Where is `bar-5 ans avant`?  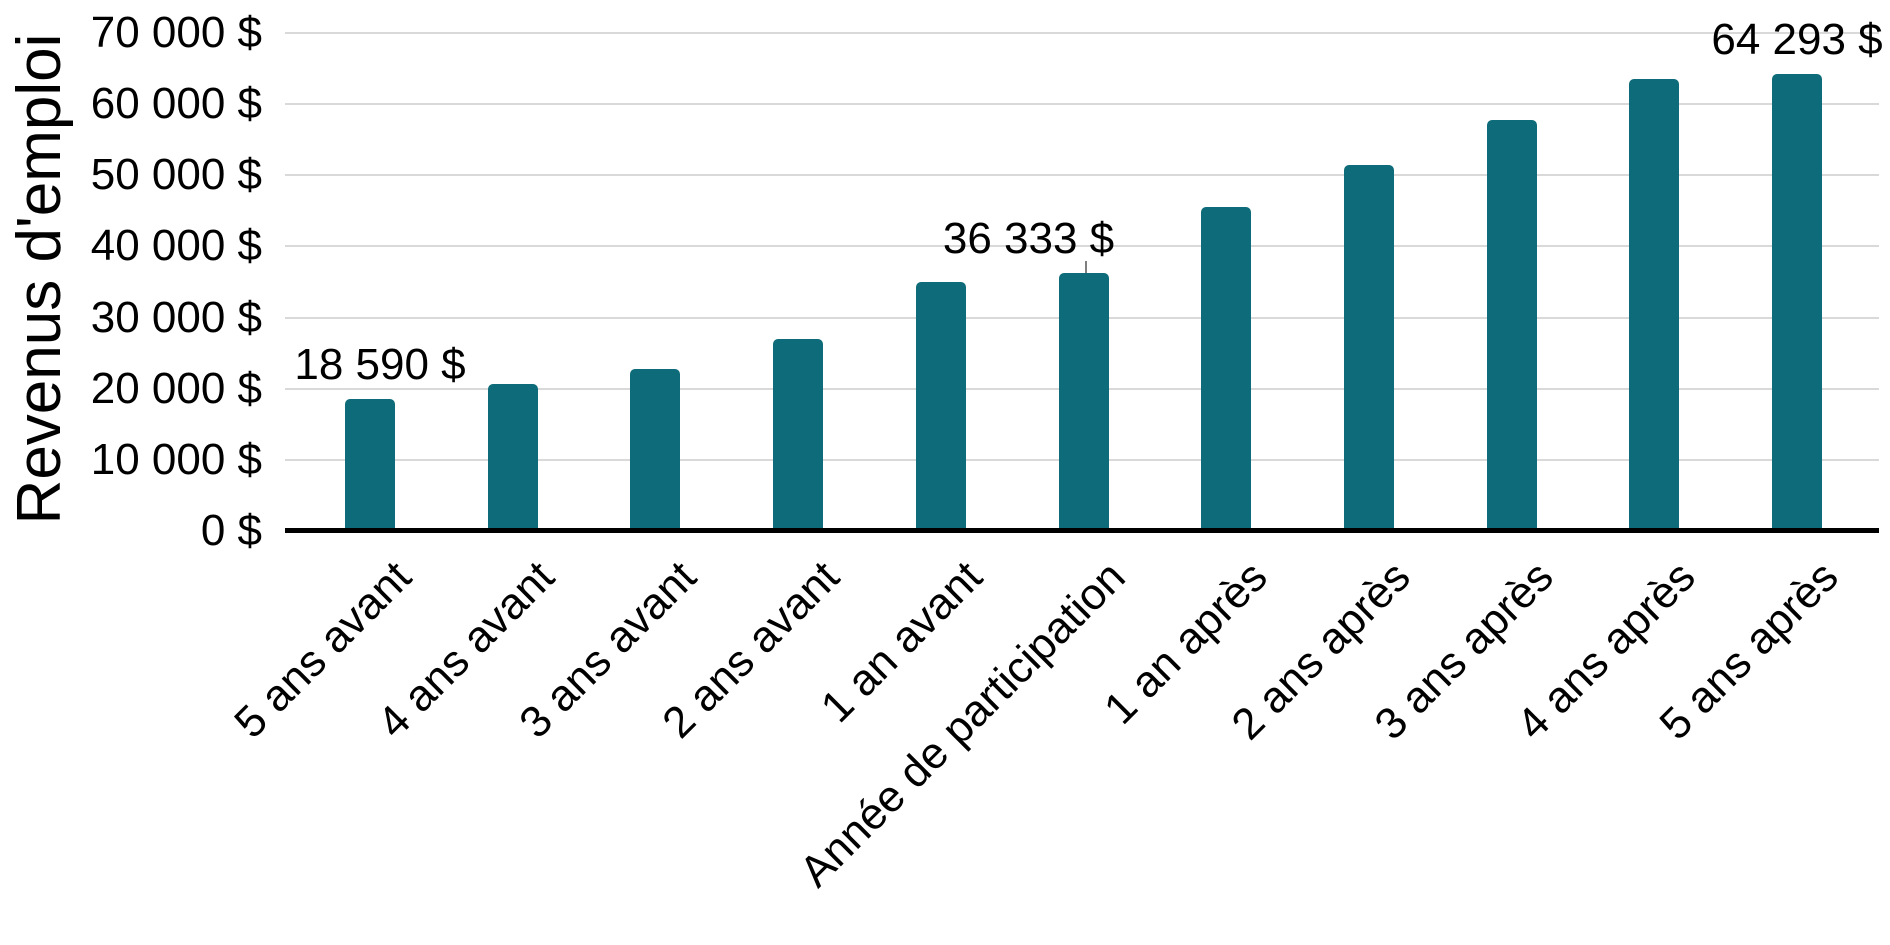
bar-5 ans avant is located at coordinates (370, 464).